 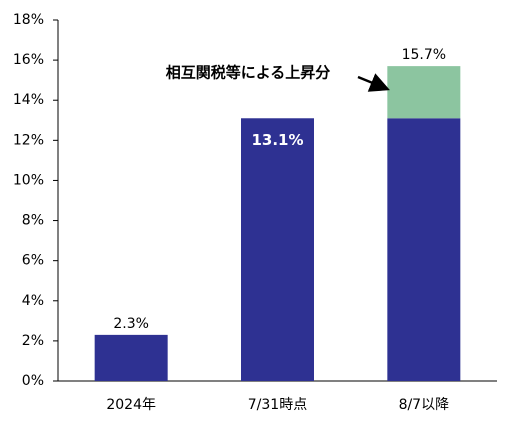 I want to click on y-tick-label: 0%, so click(x=33, y=381).